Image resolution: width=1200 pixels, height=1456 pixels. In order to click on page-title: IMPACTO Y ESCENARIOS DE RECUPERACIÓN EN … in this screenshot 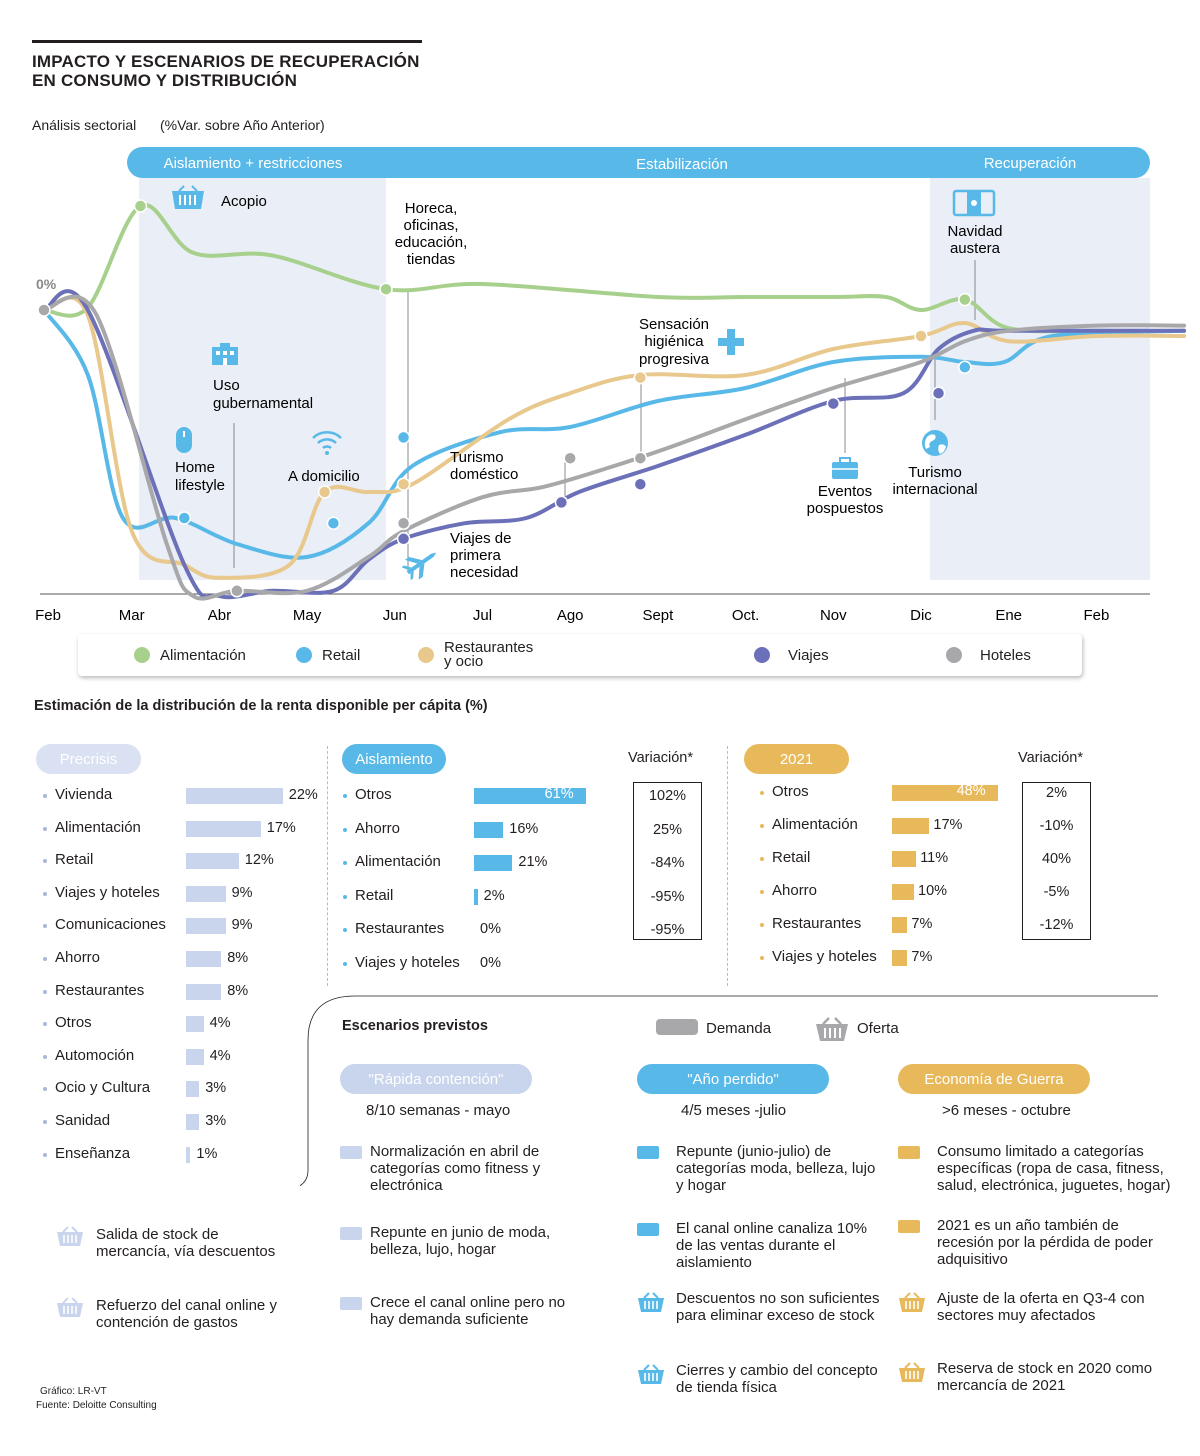, I will do `click(226, 71)`.